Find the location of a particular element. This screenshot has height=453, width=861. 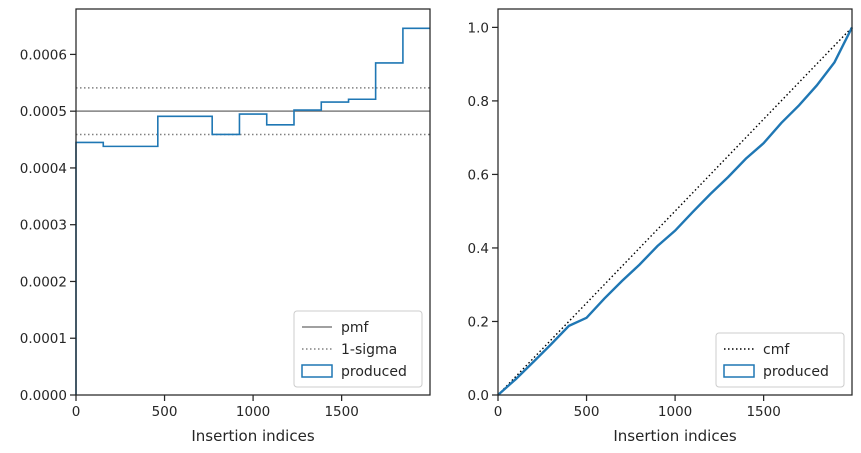

left-legend: pmf 1-sigma produced is located at coordinates (358, 349).